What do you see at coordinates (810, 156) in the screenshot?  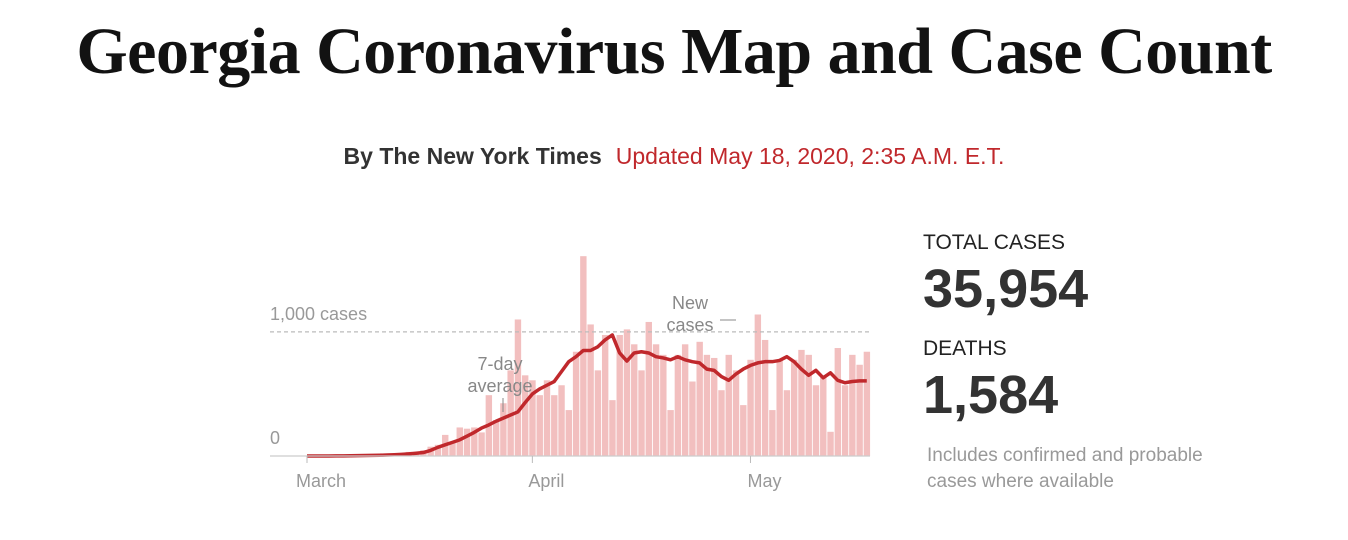 I see `updated: Updated May 18, 2020, 2:35 A.M. E.T.` at bounding box center [810, 156].